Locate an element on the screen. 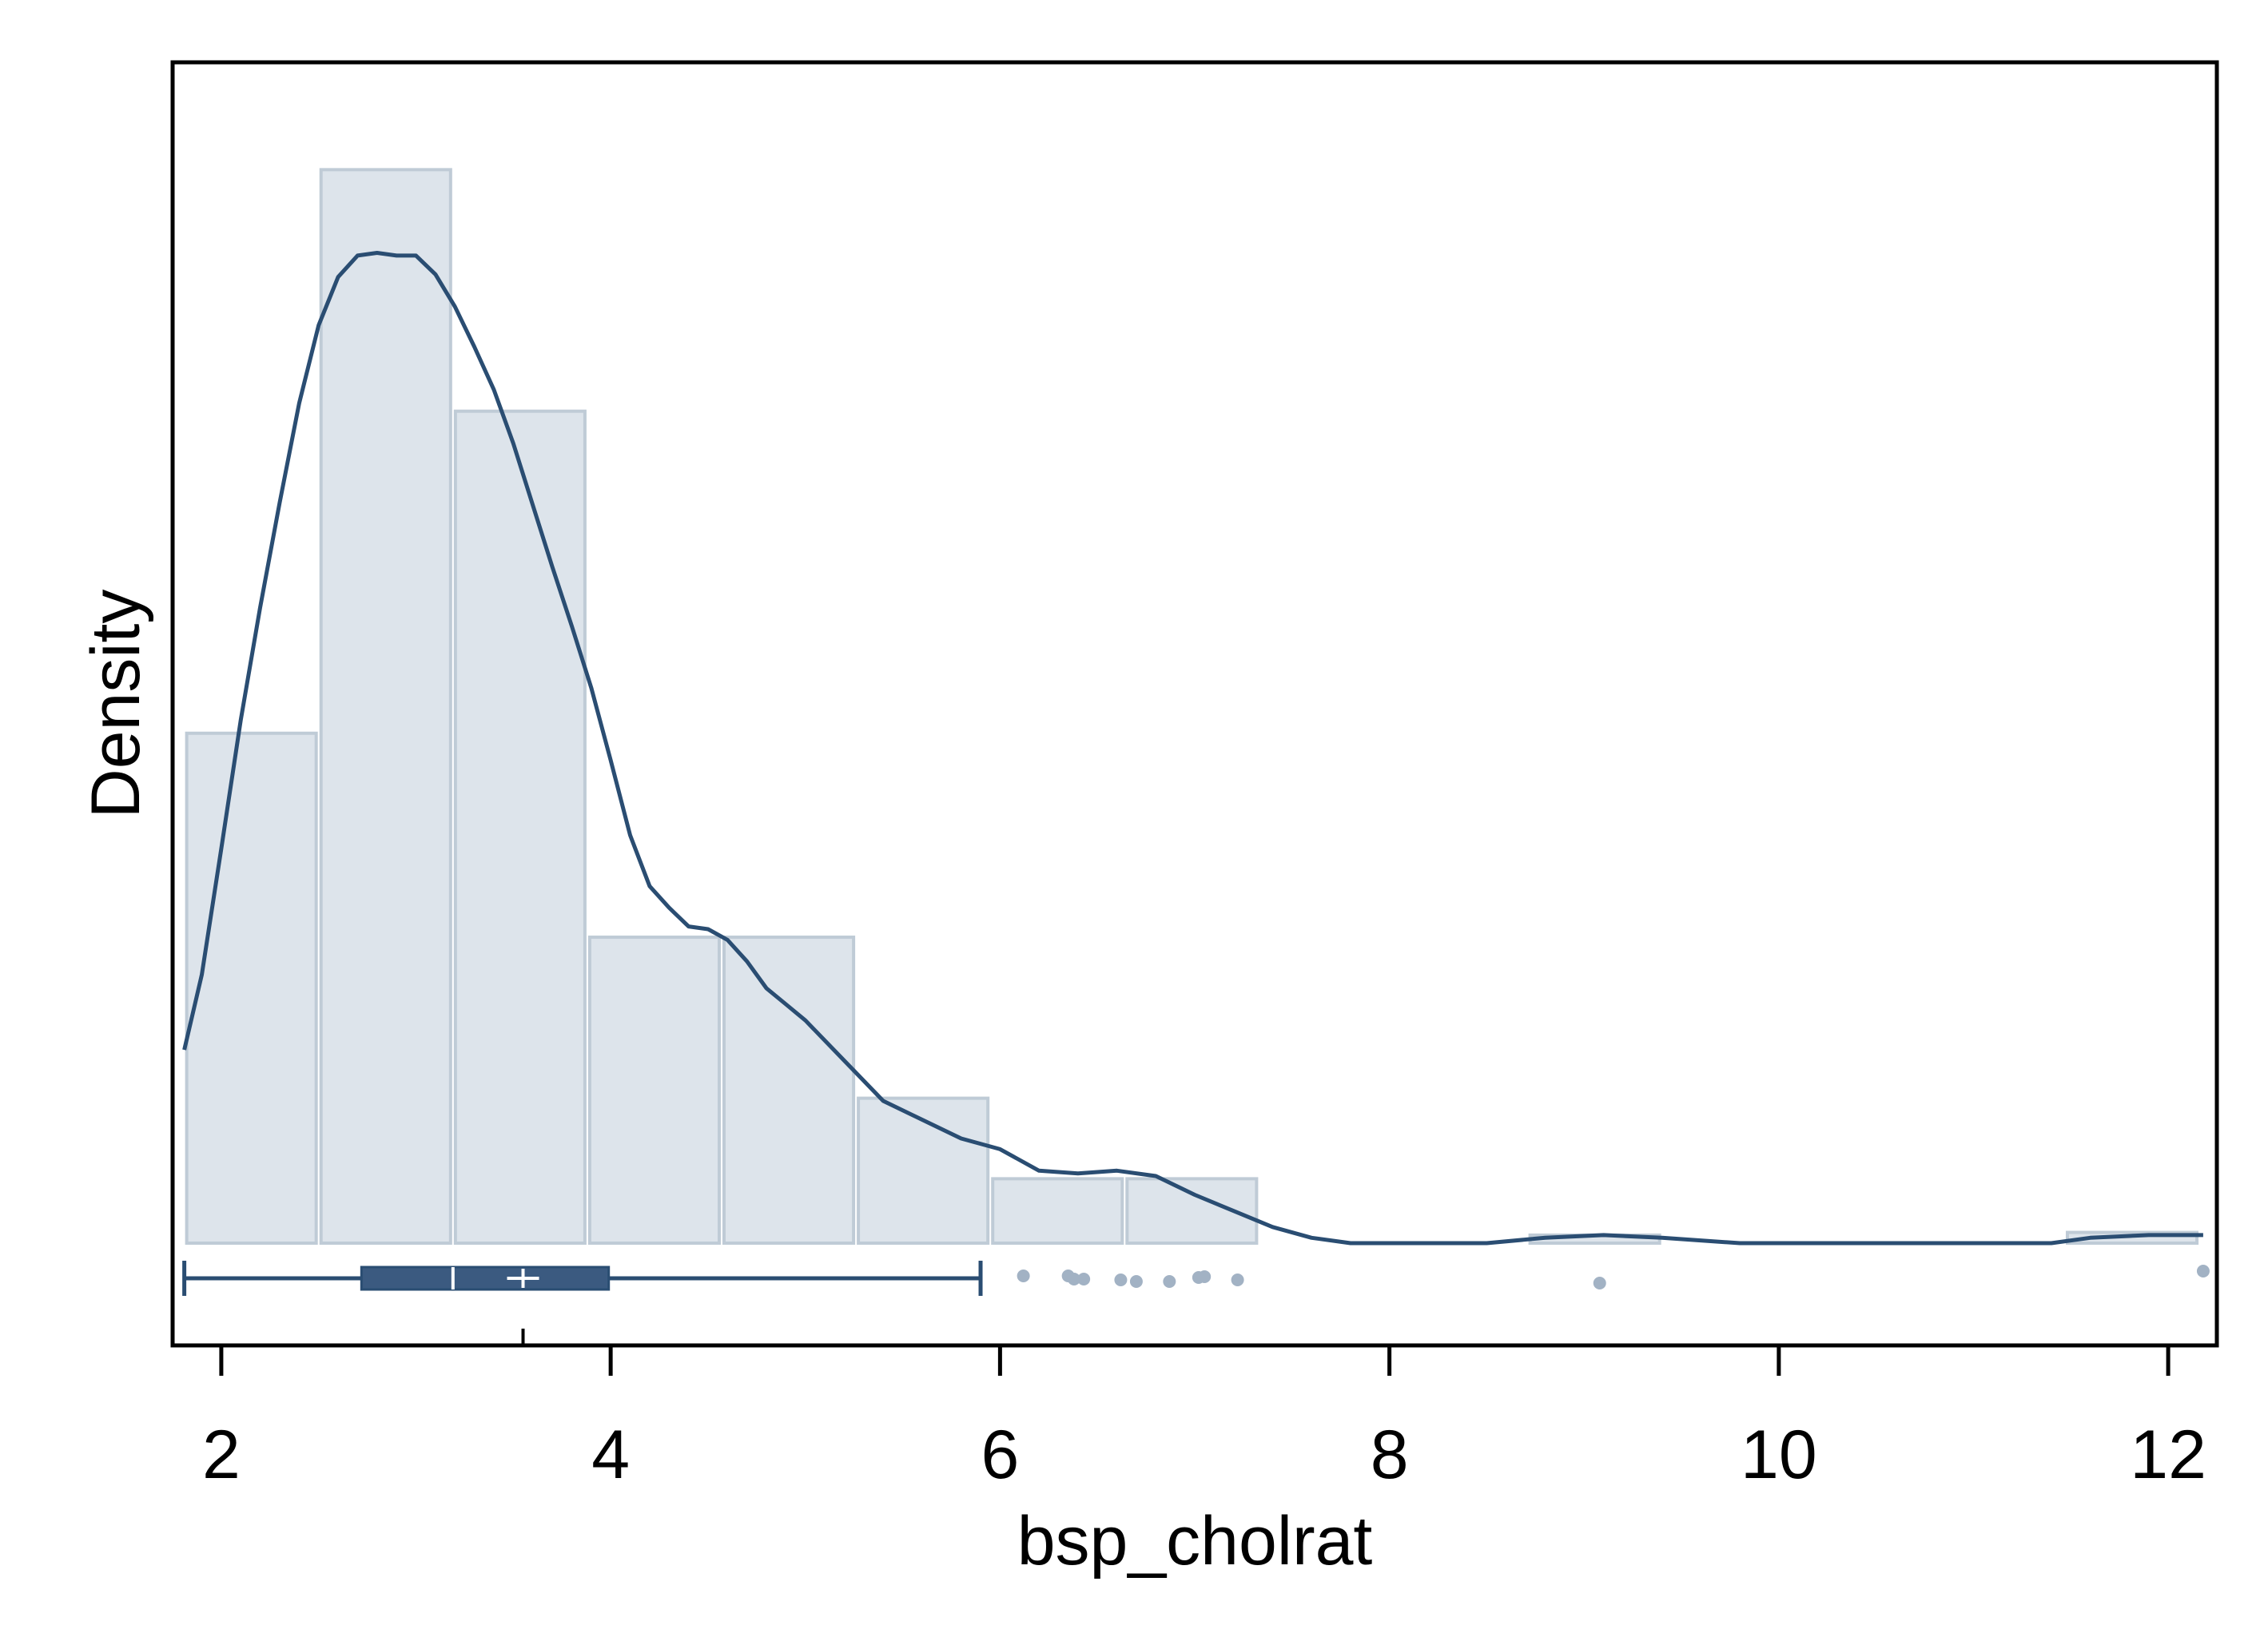 This screenshot has width=2268, height=1649. y-axis-label: Density is located at coordinates (116, 704).